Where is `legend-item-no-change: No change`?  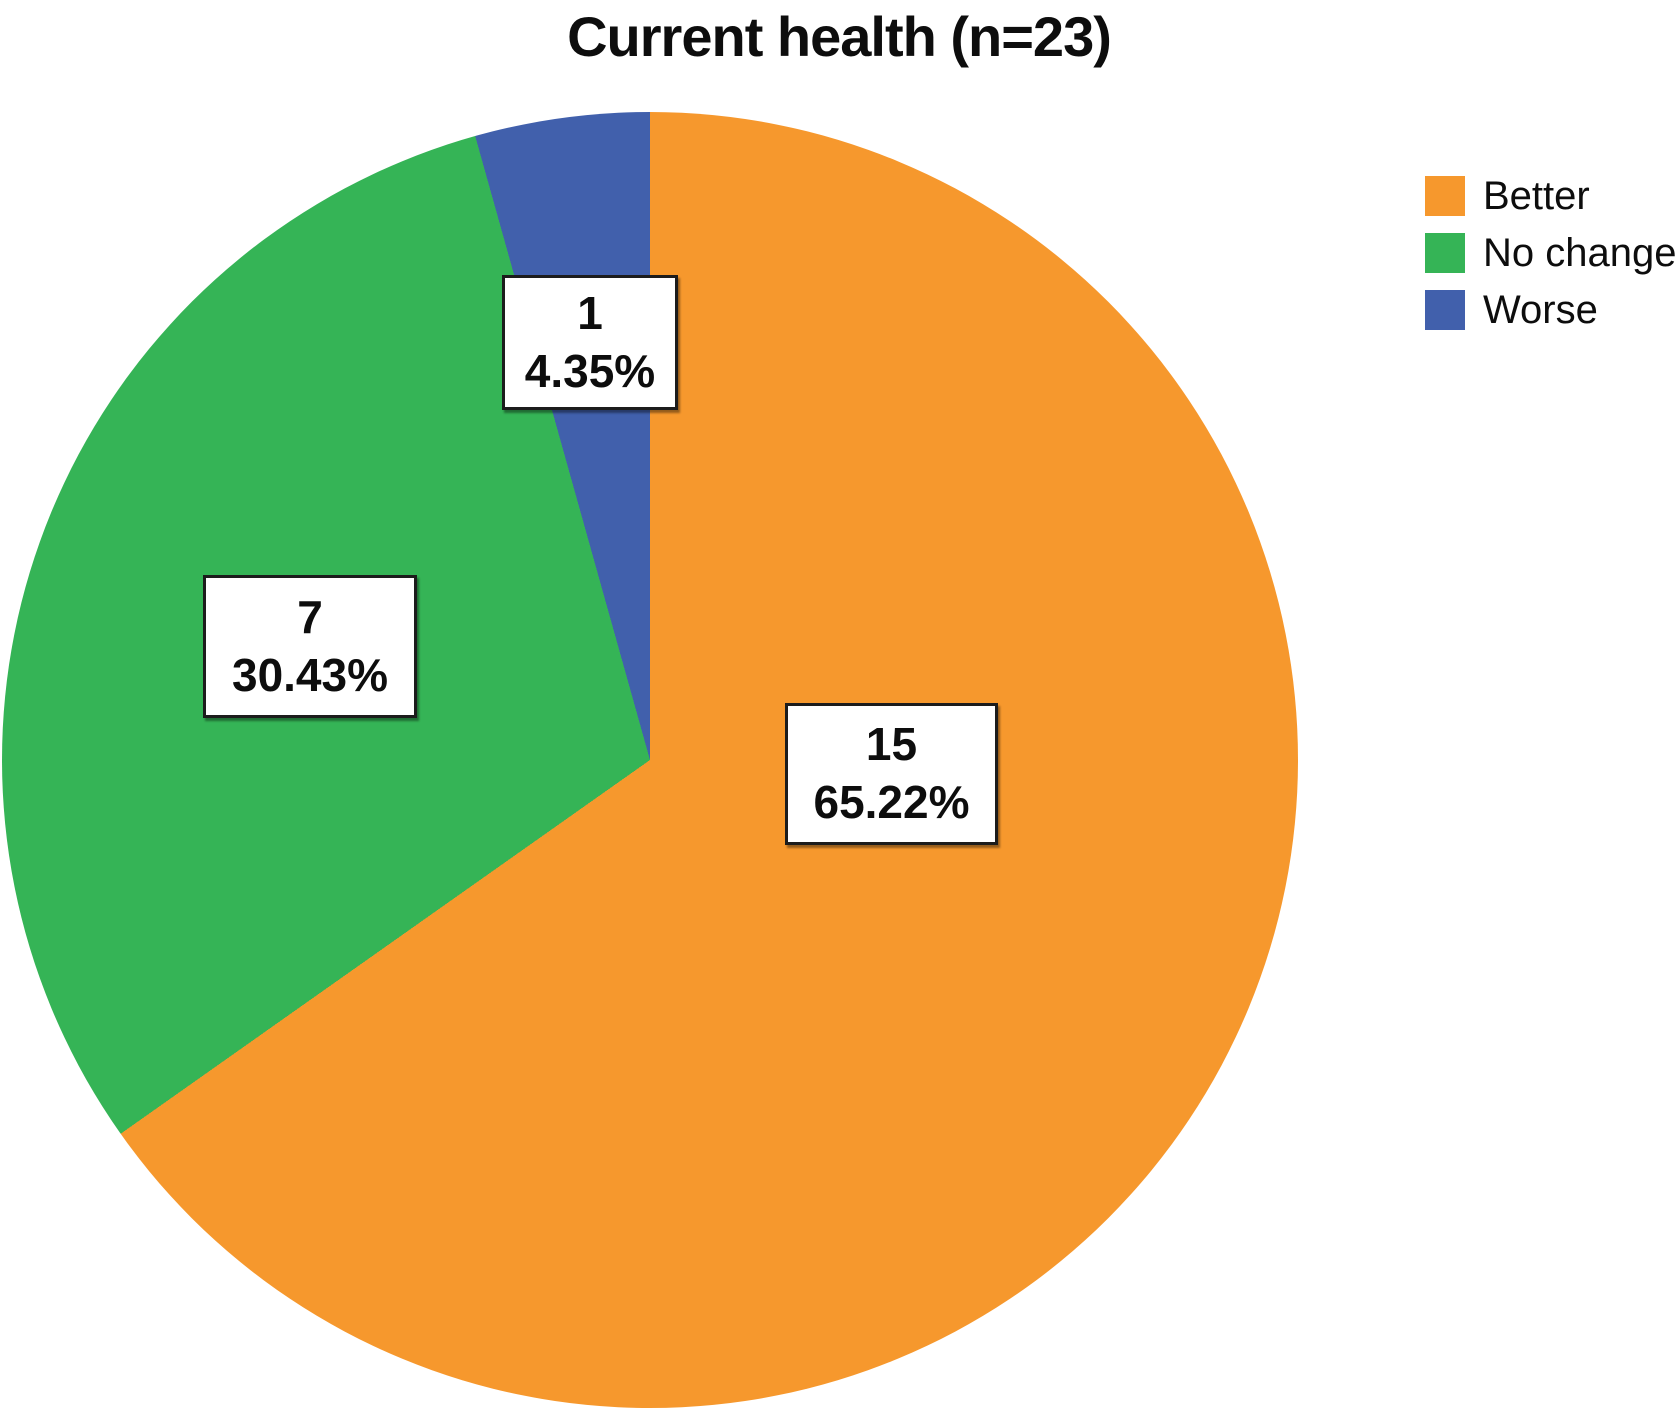 legend-item-no-change: No change is located at coordinates (1550, 253).